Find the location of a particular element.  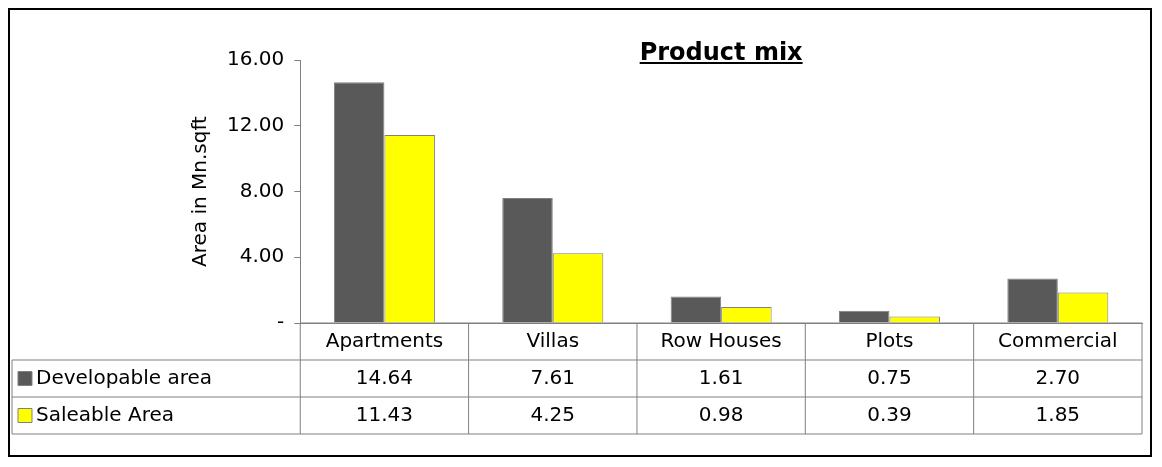

y-tick-label: 8.00 is located at coordinates (262, 189).